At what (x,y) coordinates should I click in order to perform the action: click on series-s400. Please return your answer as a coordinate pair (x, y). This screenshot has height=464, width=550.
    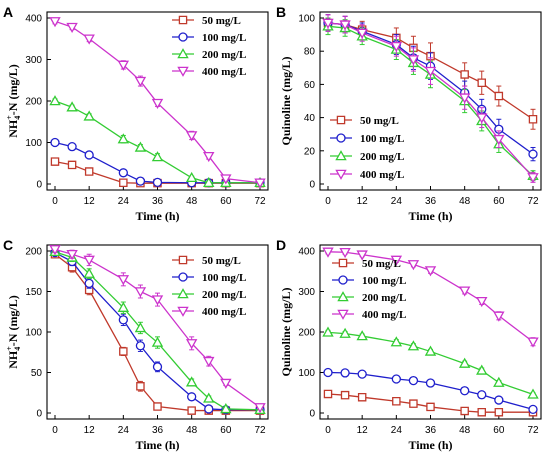
    Looking at the image, I should click on (430, 297).